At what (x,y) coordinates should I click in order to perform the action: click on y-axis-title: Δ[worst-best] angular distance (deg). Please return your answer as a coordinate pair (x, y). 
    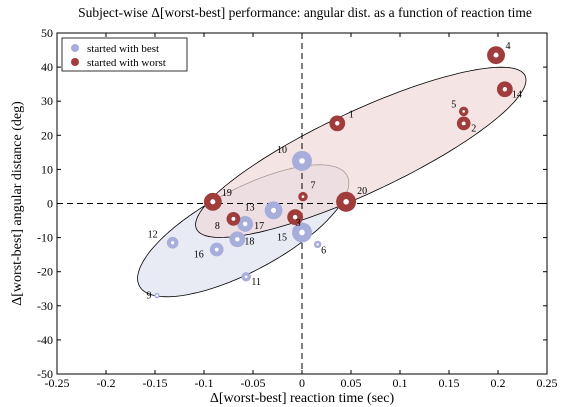
    Looking at the image, I should click on (17, 203).